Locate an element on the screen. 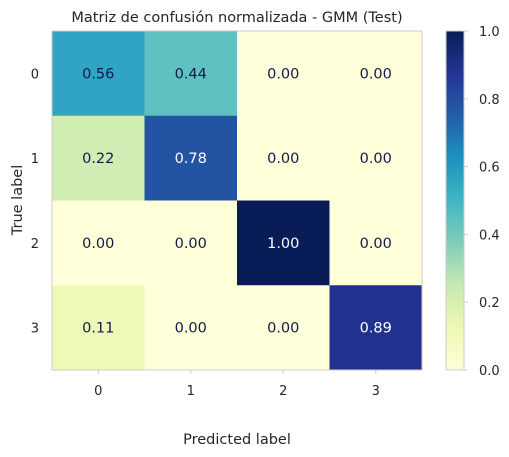  heatmap-cell-r3-c1 is located at coordinates (191, 328).